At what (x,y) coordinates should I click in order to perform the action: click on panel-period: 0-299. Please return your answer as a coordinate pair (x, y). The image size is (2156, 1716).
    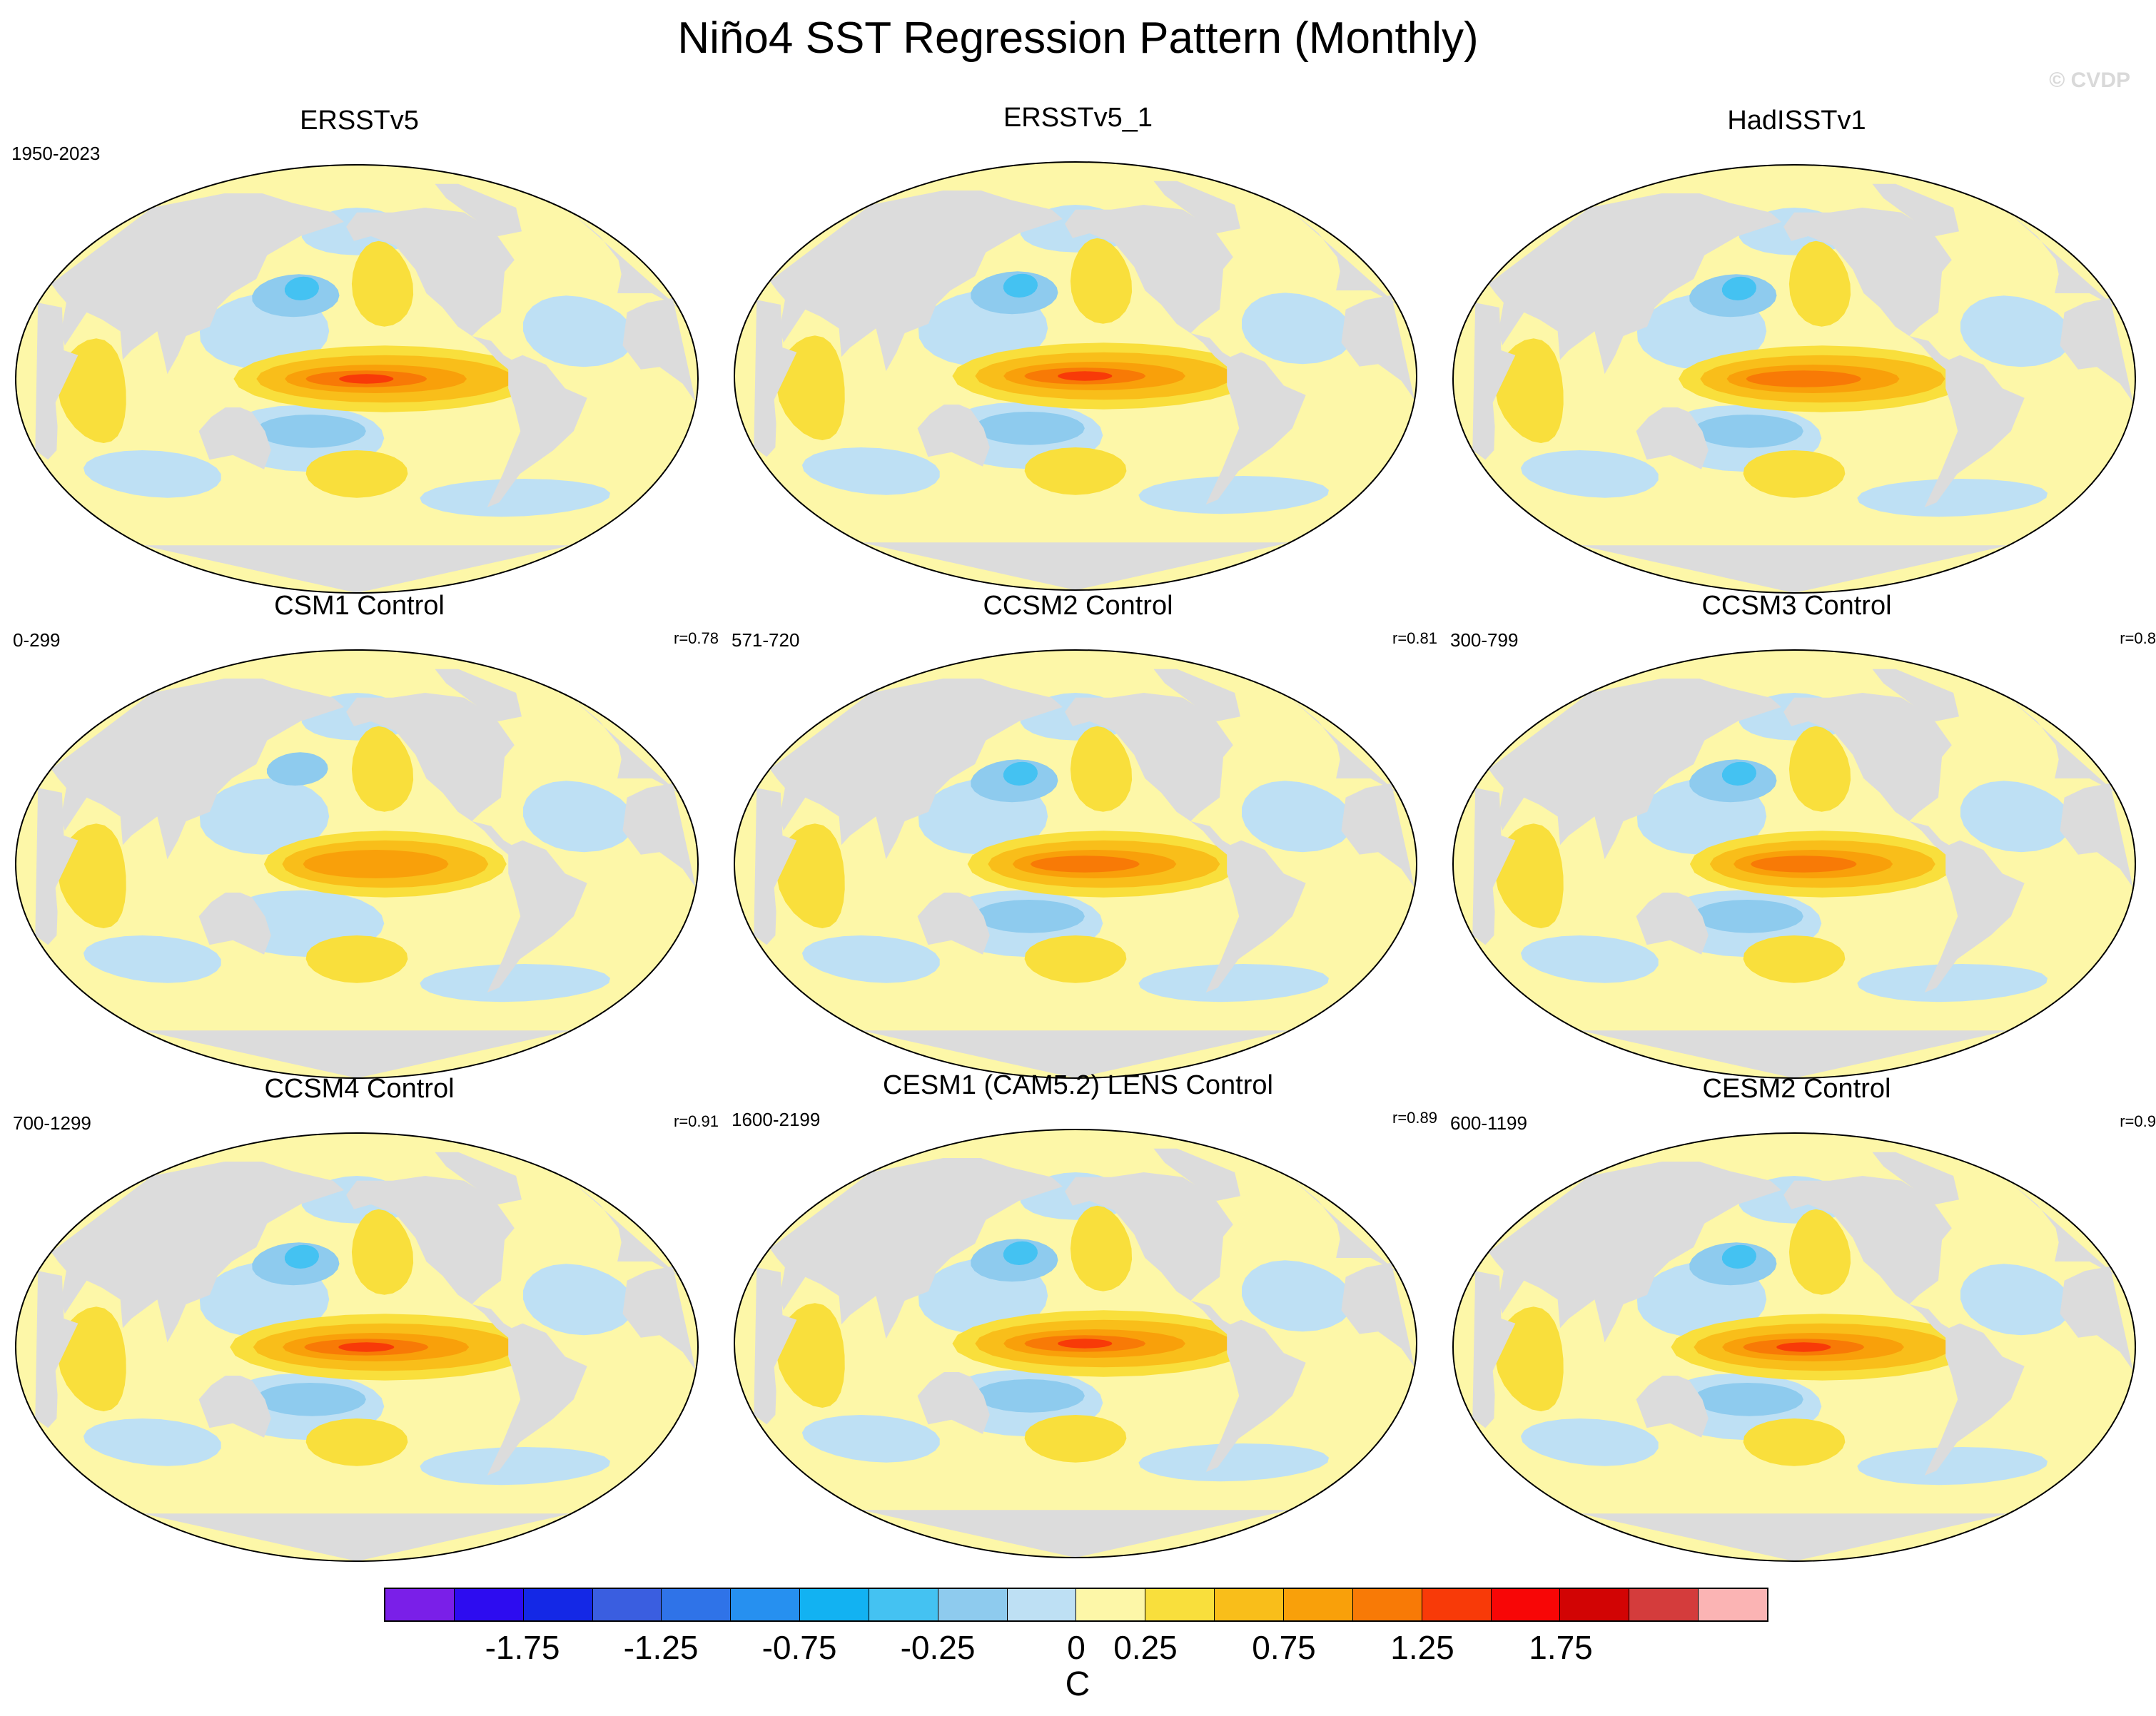
    Looking at the image, I should click on (37, 640).